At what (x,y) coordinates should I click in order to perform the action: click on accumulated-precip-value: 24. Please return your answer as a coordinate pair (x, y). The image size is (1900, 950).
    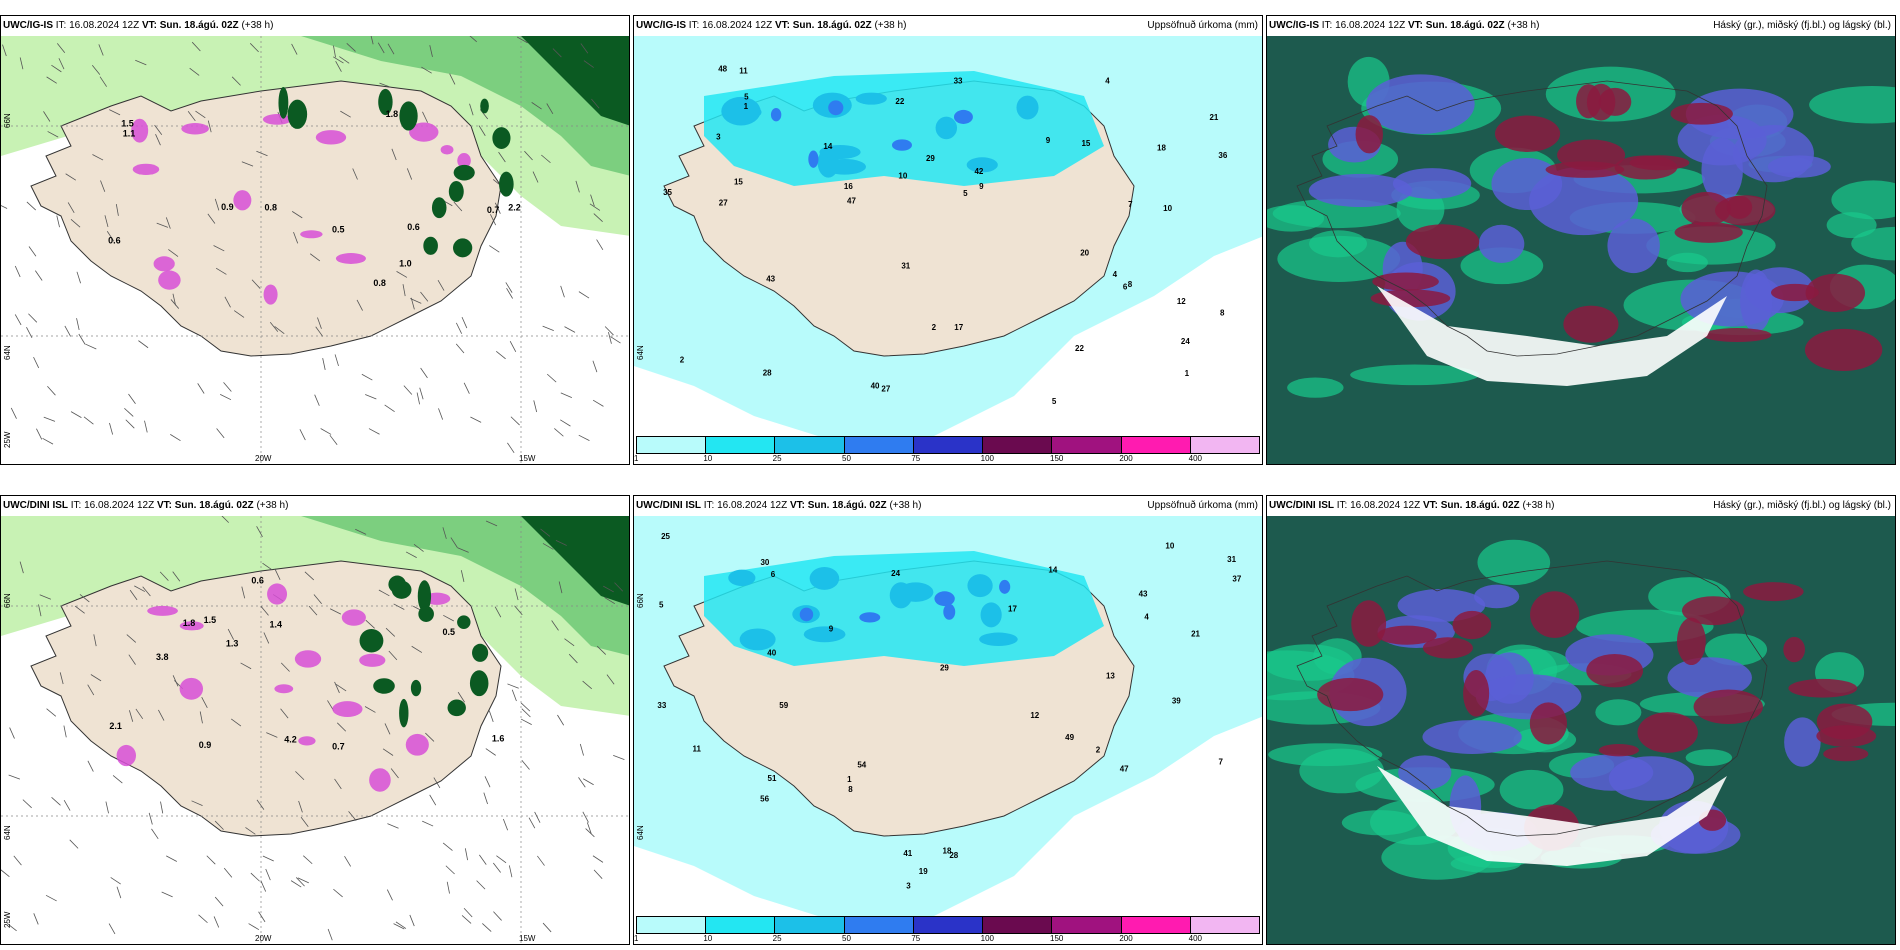
    Looking at the image, I should click on (895, 573).